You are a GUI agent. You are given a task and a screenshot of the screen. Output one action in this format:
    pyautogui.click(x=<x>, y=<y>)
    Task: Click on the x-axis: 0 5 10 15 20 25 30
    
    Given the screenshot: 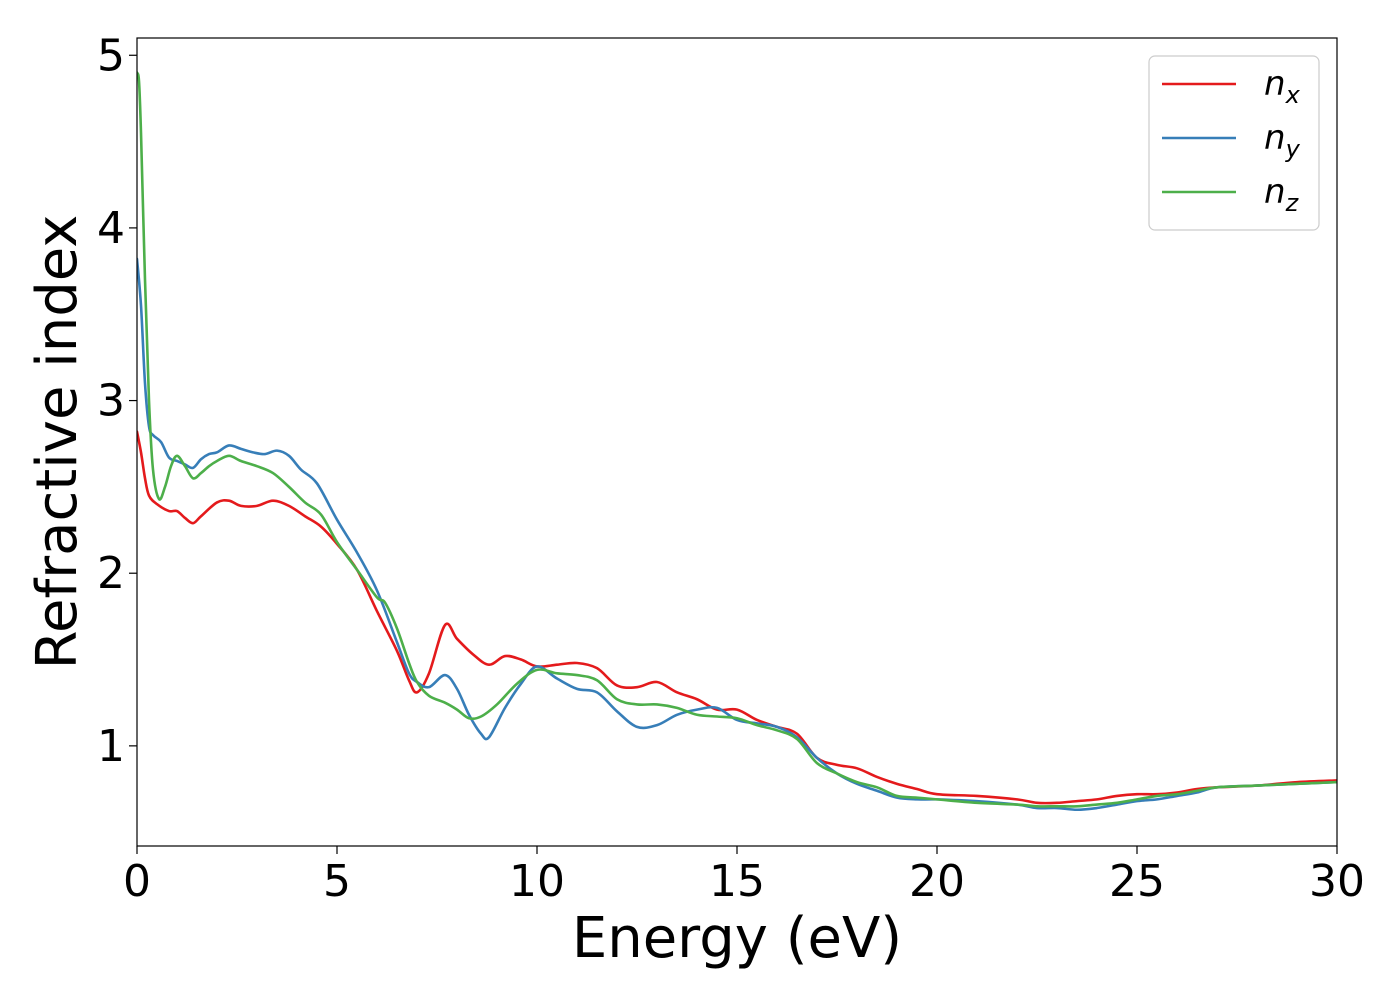 What is the action you would take?
    pyautogui.click(x=744, y=876)
    